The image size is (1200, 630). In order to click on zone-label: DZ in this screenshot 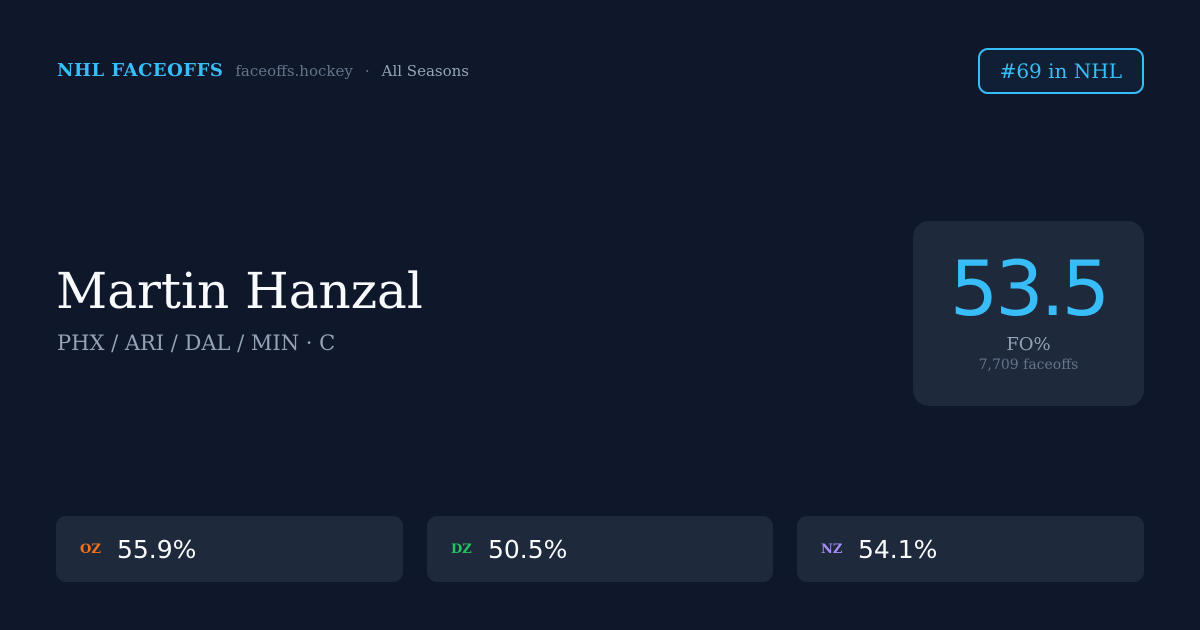, I will do `click(461, 549)`.